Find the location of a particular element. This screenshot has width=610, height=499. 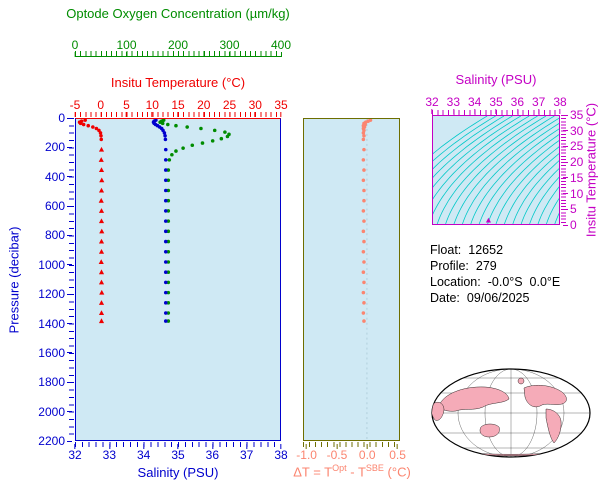

oxygen-axis-line is located at coordinates (178, 56).